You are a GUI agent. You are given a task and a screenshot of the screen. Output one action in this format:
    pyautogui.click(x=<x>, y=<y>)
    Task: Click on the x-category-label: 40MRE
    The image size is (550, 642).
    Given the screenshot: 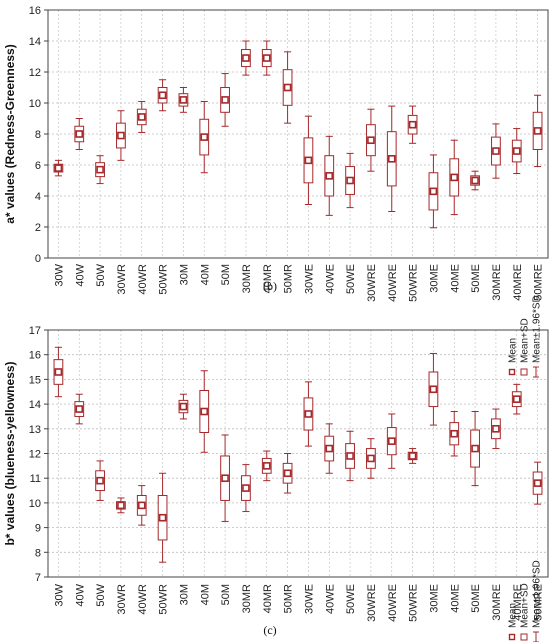 What is the action you would take?
    pyautogui.click(x=518, y=282)
    